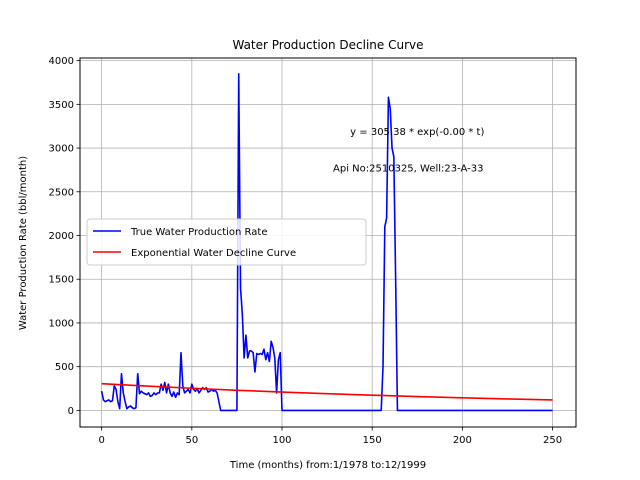 The height and width of the screenshot is (480, 640). Describe the element at coordinates (198, 232) in the screenshot. I see `legend-label-true-rate: True Water Production Rate` at that location.